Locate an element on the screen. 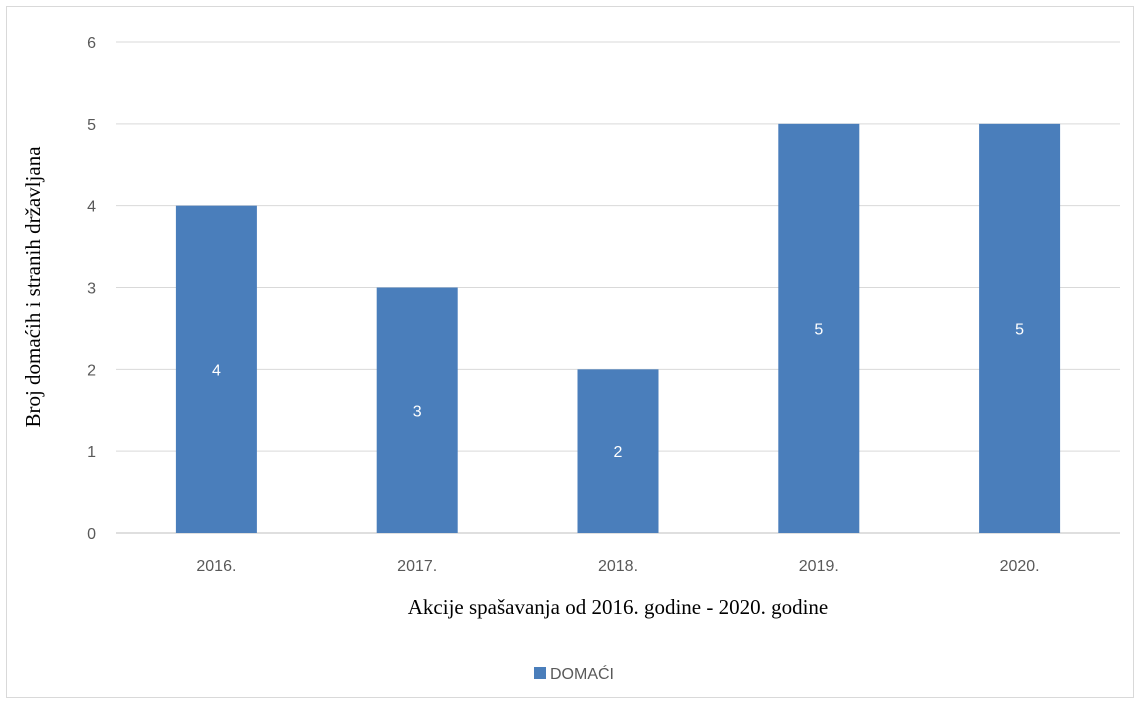 The width and height of the screenshot is (1140, 704). y-tick-label: 6 is located at coordinates (91, 43).